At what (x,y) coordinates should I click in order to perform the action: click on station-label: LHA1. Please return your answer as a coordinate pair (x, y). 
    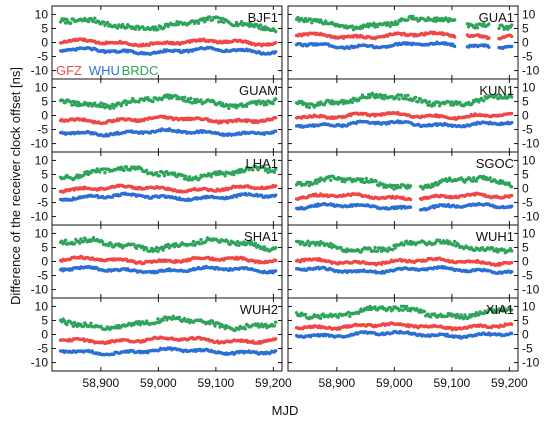
    Looking at the image, I should click on (261, 163).